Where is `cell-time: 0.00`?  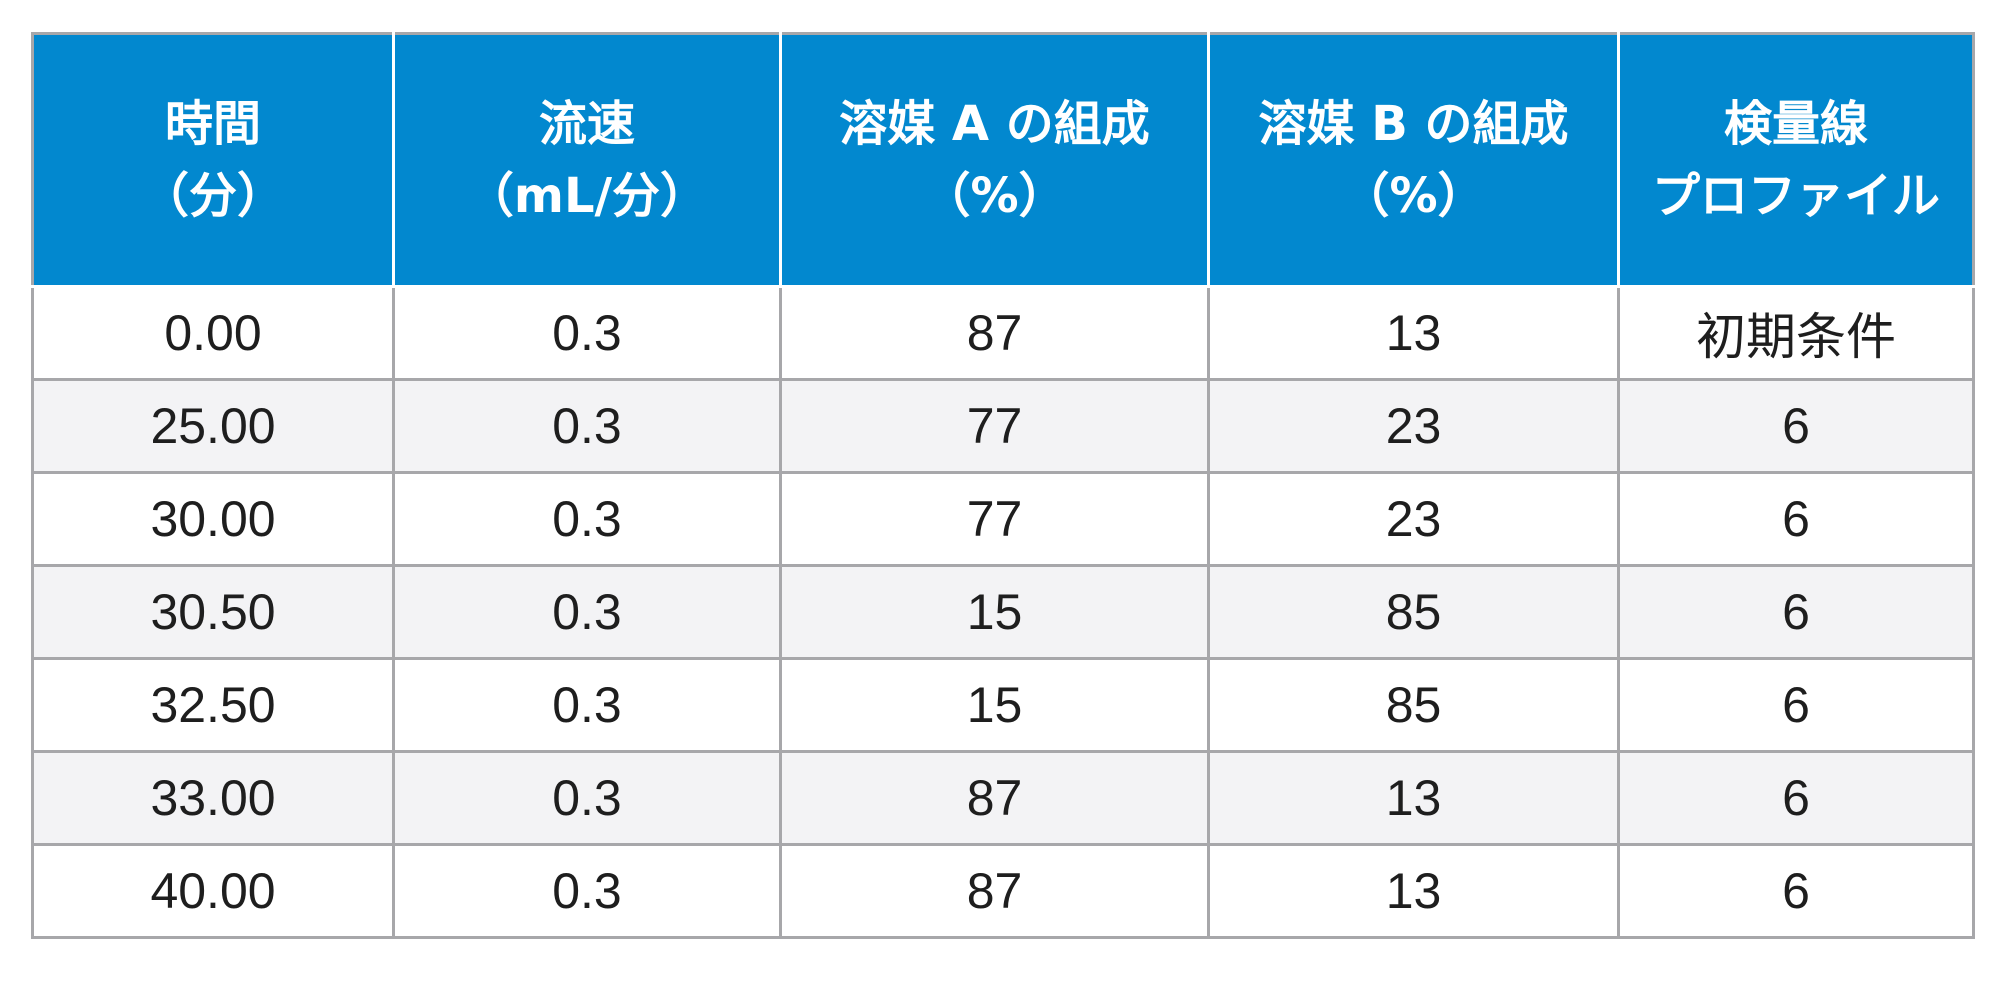 cell-time: 0.00 is located at coordinates (213, 333).